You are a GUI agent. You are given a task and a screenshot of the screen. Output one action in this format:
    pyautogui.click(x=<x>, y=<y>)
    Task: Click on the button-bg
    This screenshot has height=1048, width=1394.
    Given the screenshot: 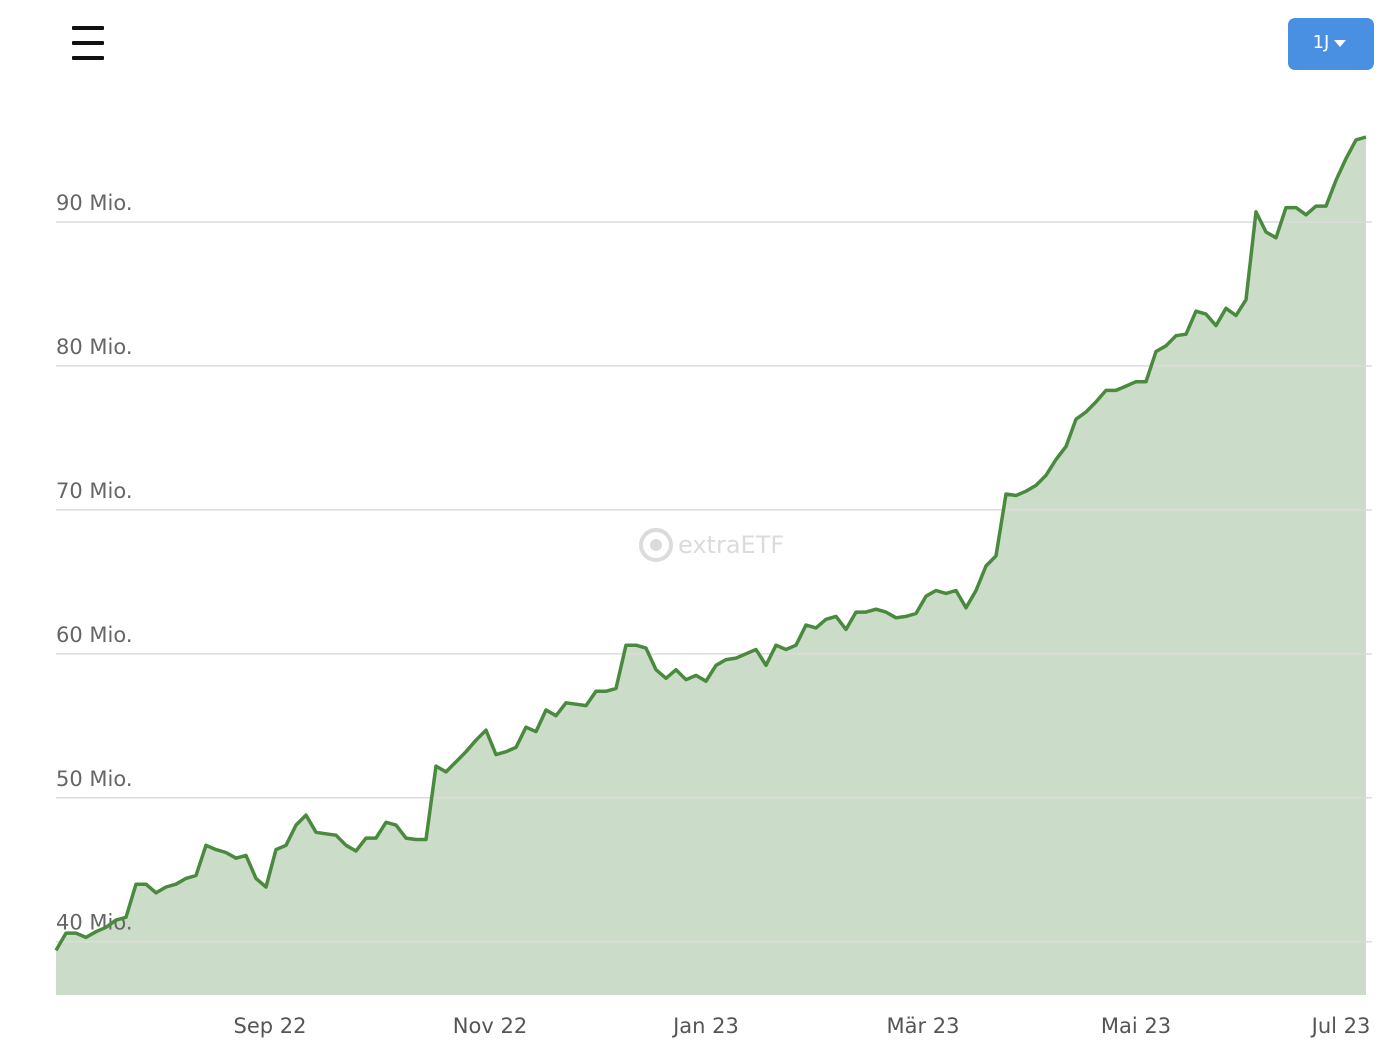 What is the action you would take?
    pyautogui.click(x=1331, y=44)
    